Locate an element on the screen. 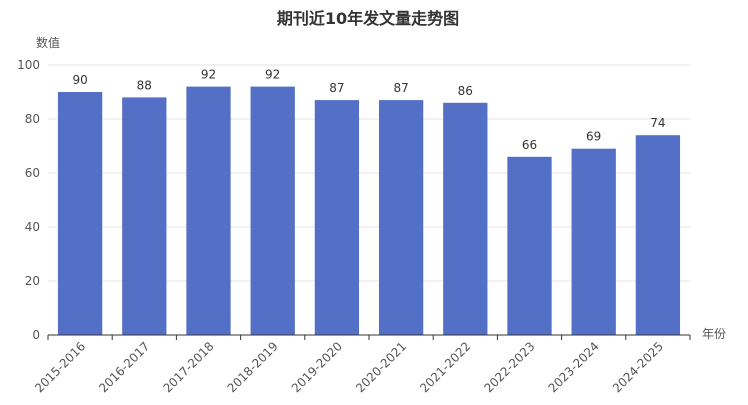 This screenshot has width=748, height=405. y-tick-label: 60 is located at coordinates (32, 173).